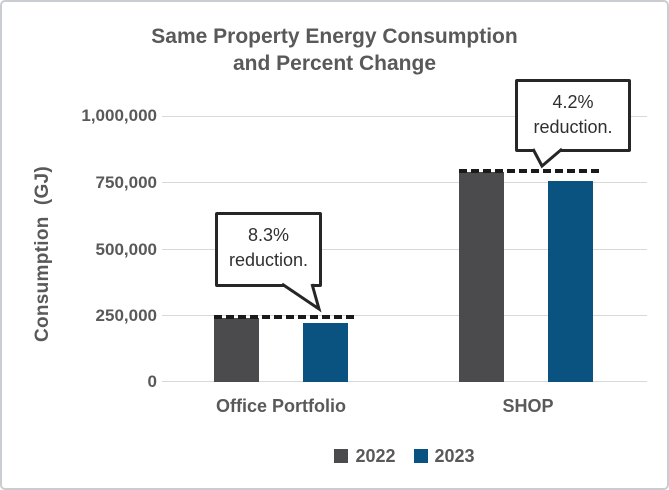 The image size is (669, 490). I want to click on legend-item-2023: 2023, so click(444, 456).